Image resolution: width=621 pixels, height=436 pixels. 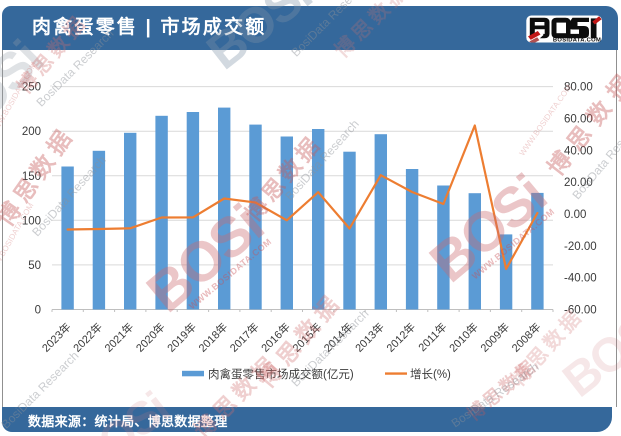 What do you see at coordinates (580, 247) in the screenshot?
I see `svg-text: -20.00` at bounding box center [580, 247].